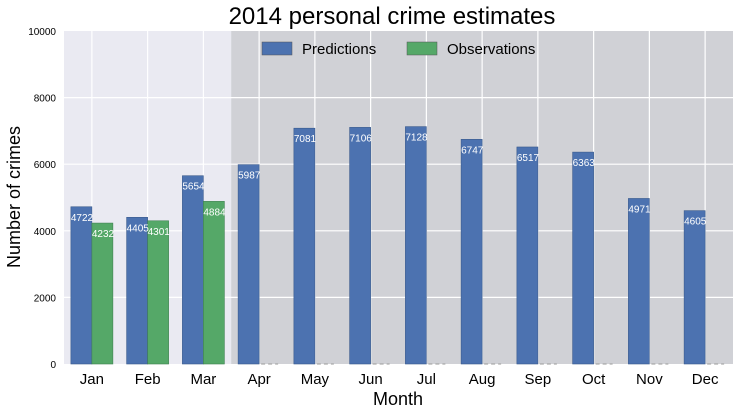 This screenshot has height=416, width=740. Describe the element at coordinates (92, 379) in the screenshot. I see `x-tick-label: Jan` at that location.